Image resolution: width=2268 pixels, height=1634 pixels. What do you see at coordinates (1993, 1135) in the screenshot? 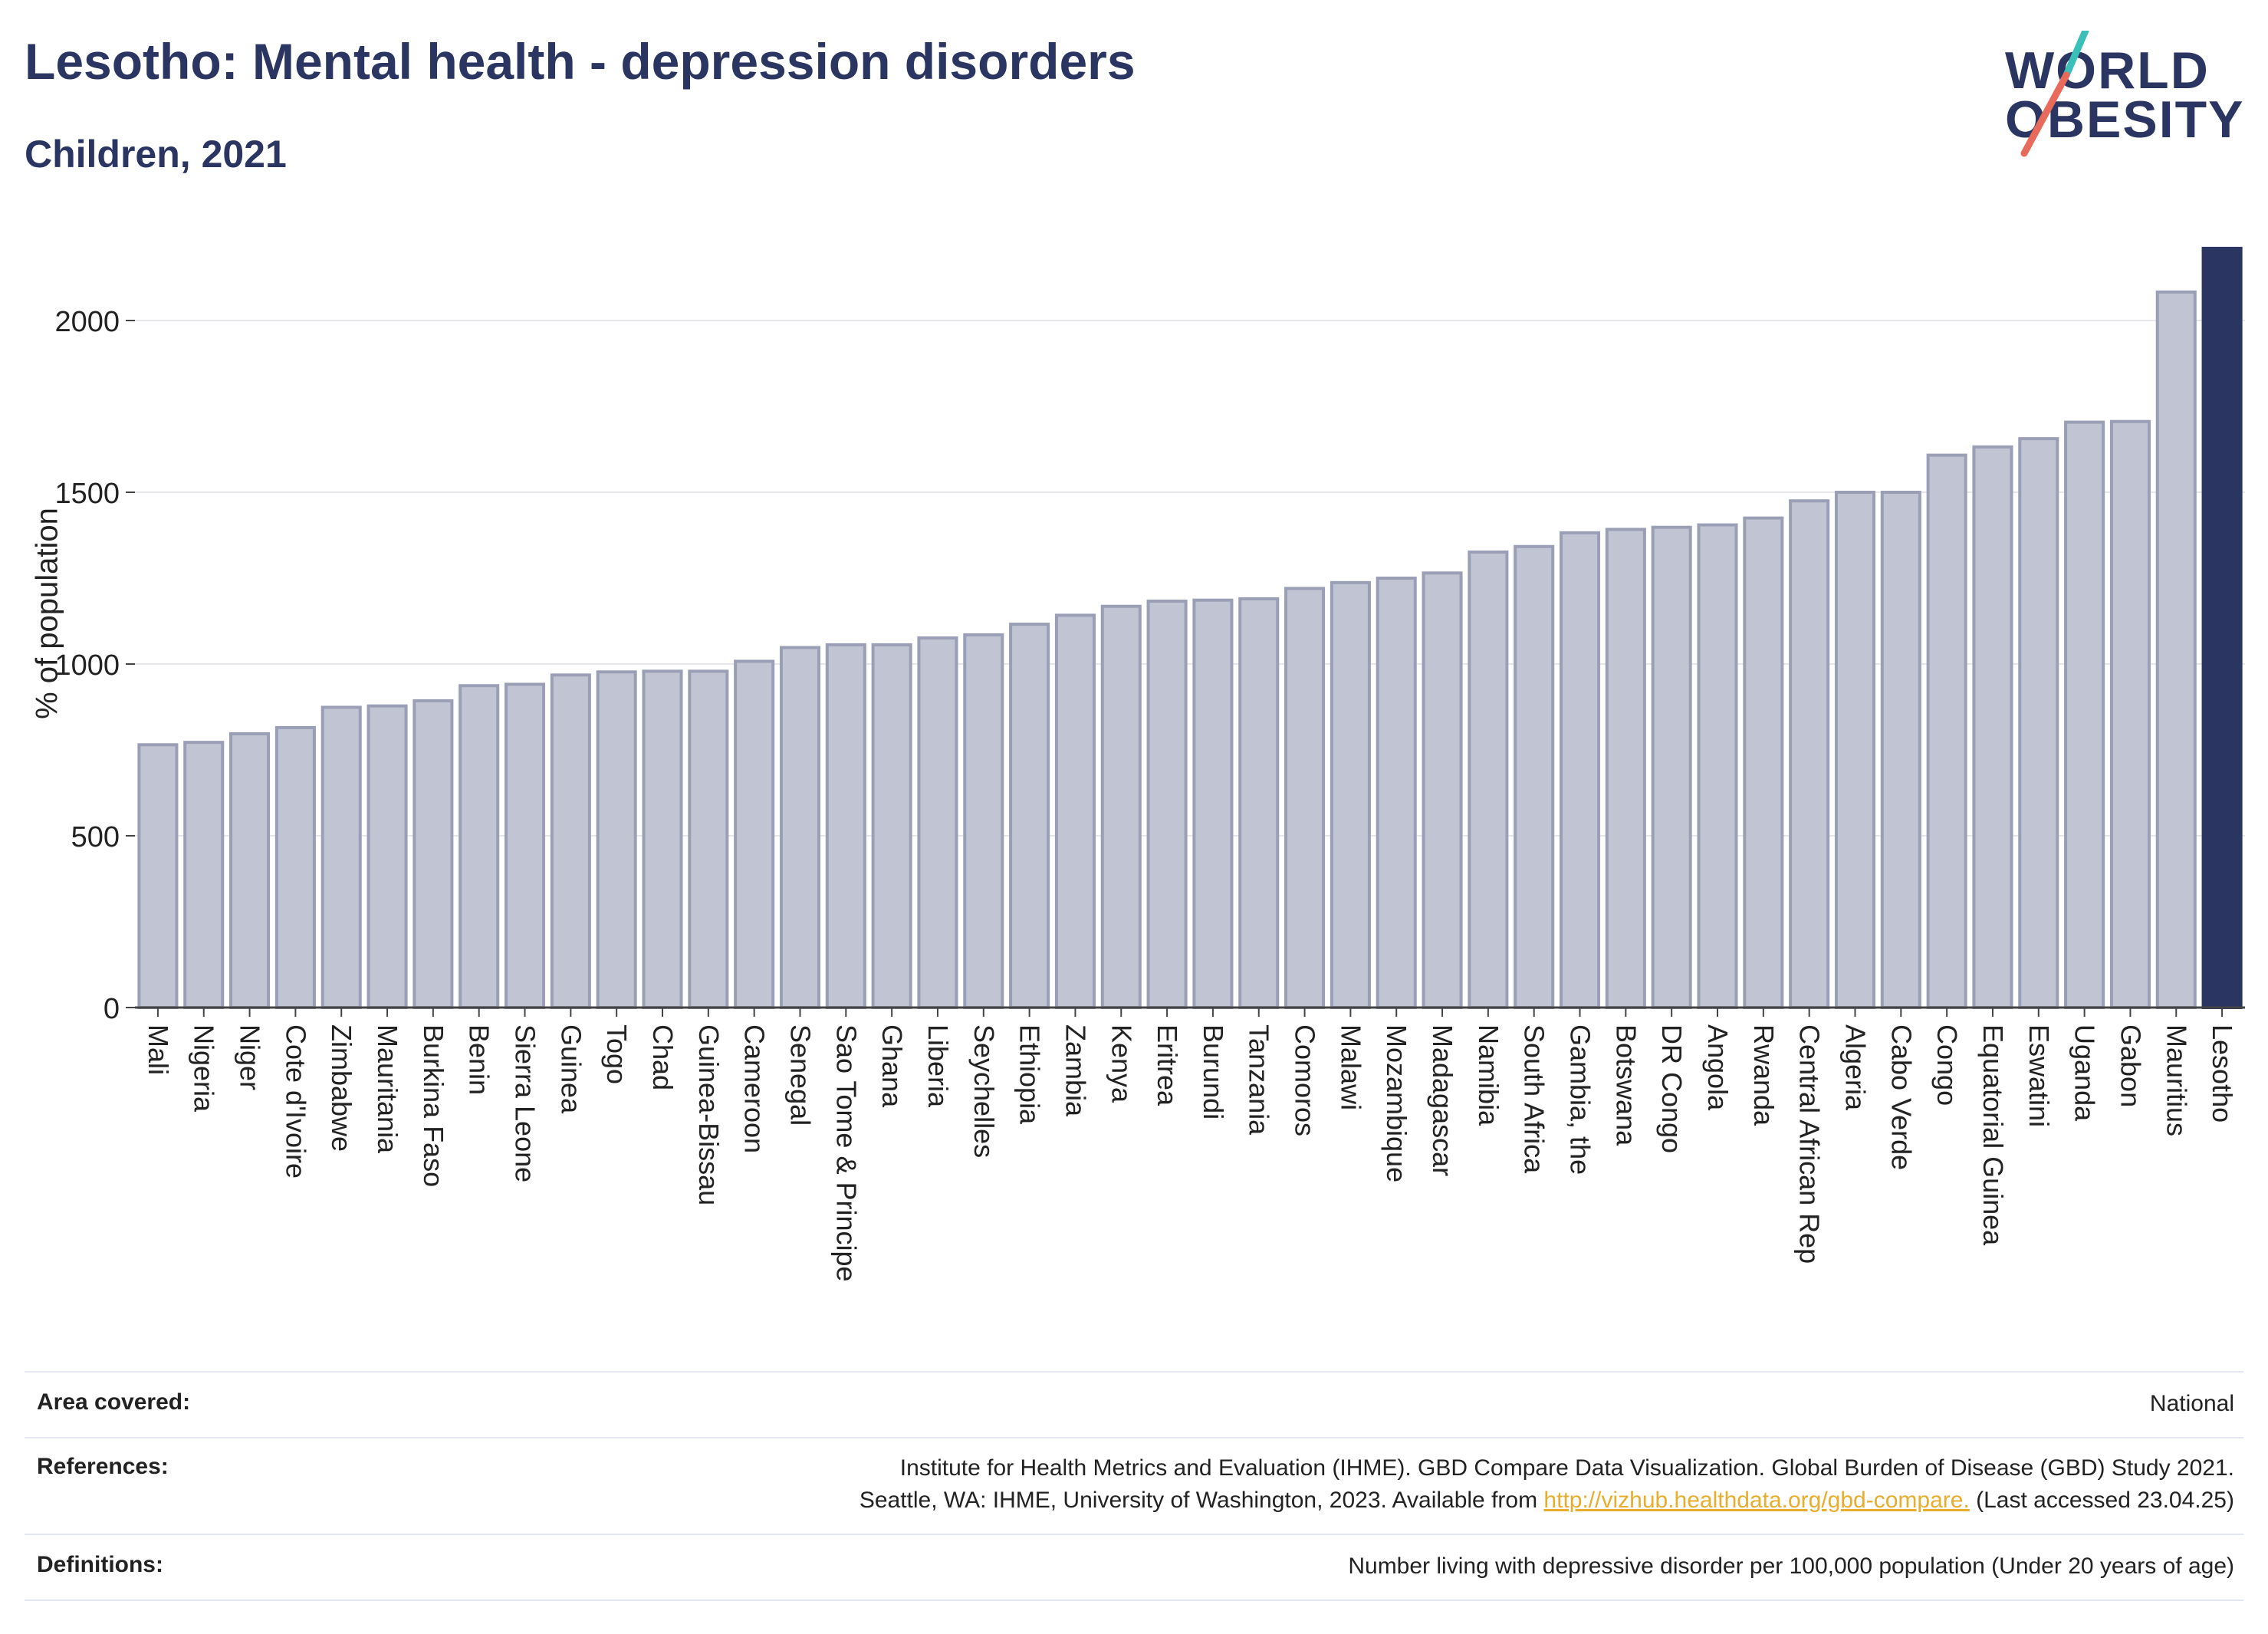
I see `x-tick-label: Equatorial Guinea` at bounding box center [1993, 1135].